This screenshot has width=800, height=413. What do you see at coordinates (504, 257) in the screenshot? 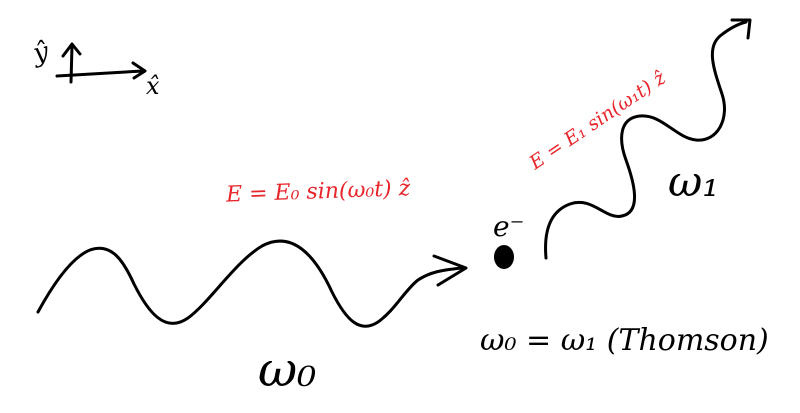
I see `electron-dot` at bounding box center [504, 257].